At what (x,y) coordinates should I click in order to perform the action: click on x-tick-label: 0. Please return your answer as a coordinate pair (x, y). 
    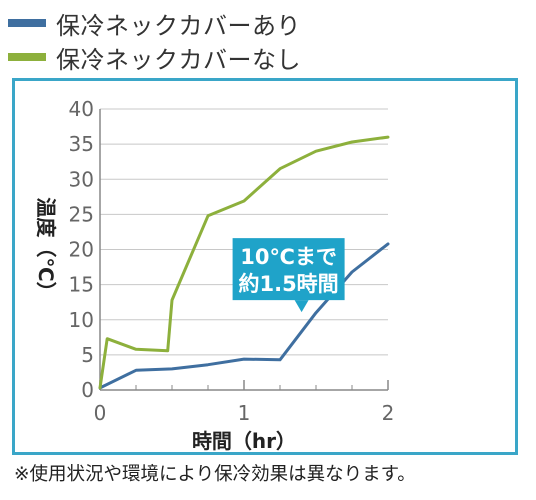
    Looking at the image, I should click on (100, 413).